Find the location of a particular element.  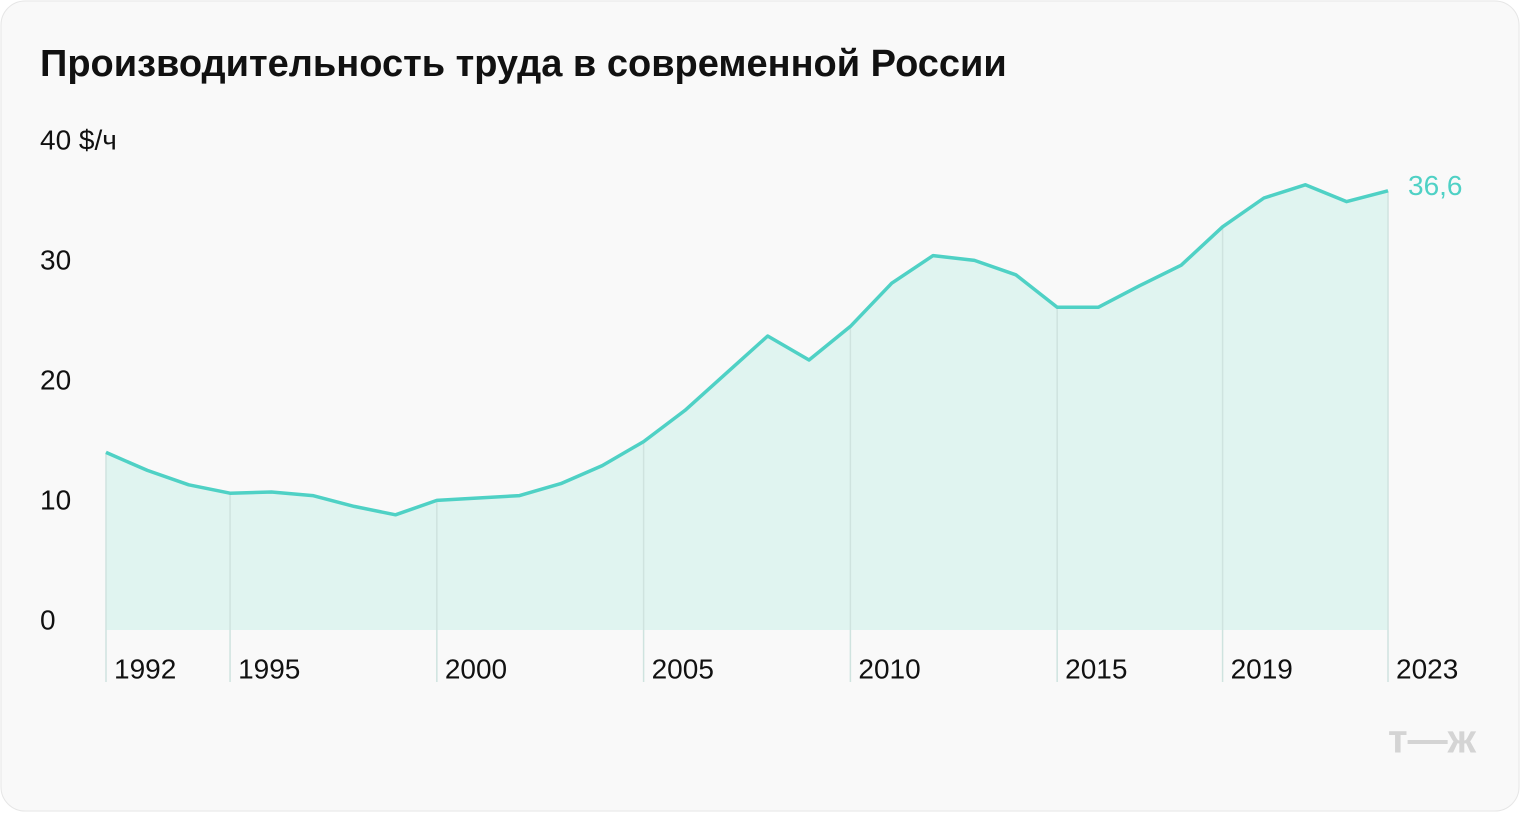

logo: т—ж is located at coordinates (1432, 740).